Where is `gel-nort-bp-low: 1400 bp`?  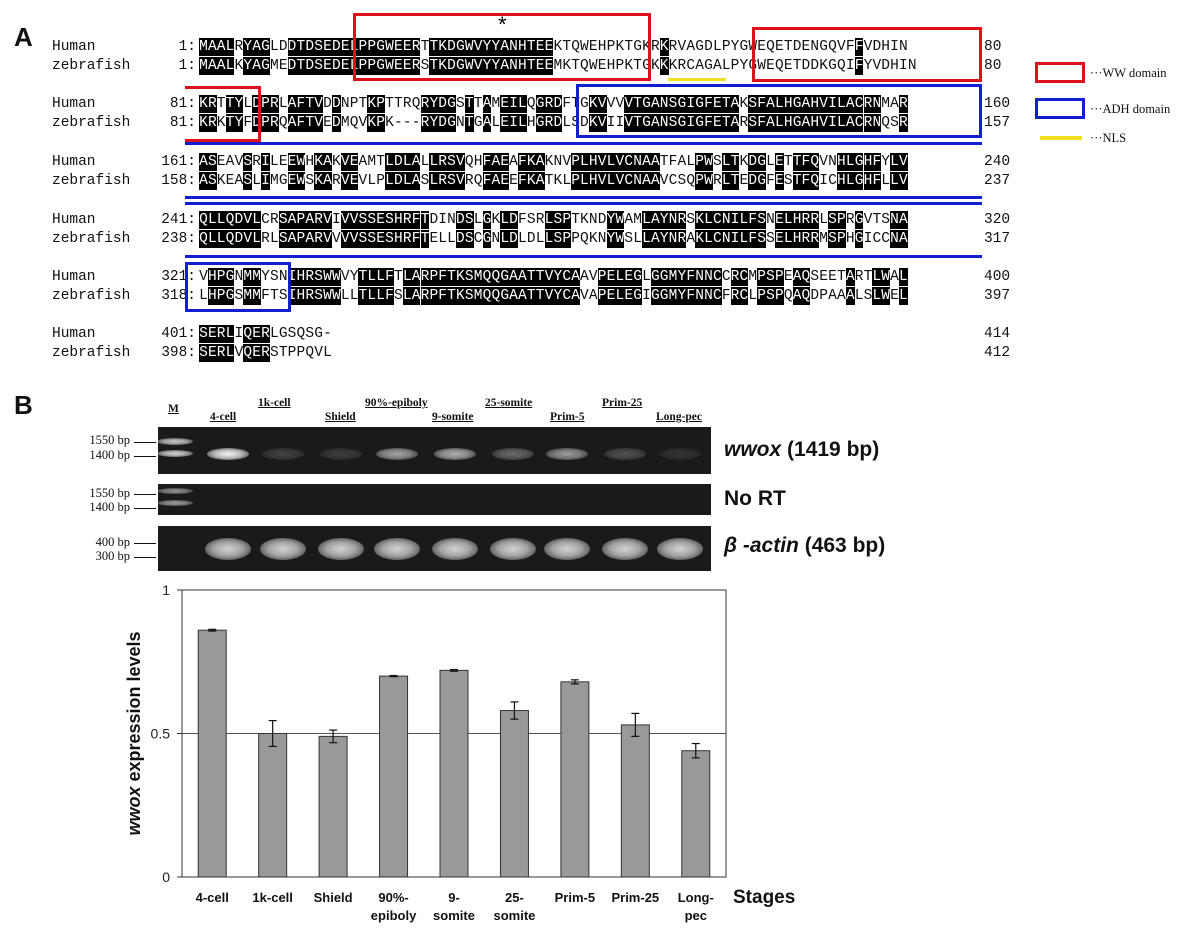 gel-nort-bp-low: 1400 bp is located at coordinates (109, 507).